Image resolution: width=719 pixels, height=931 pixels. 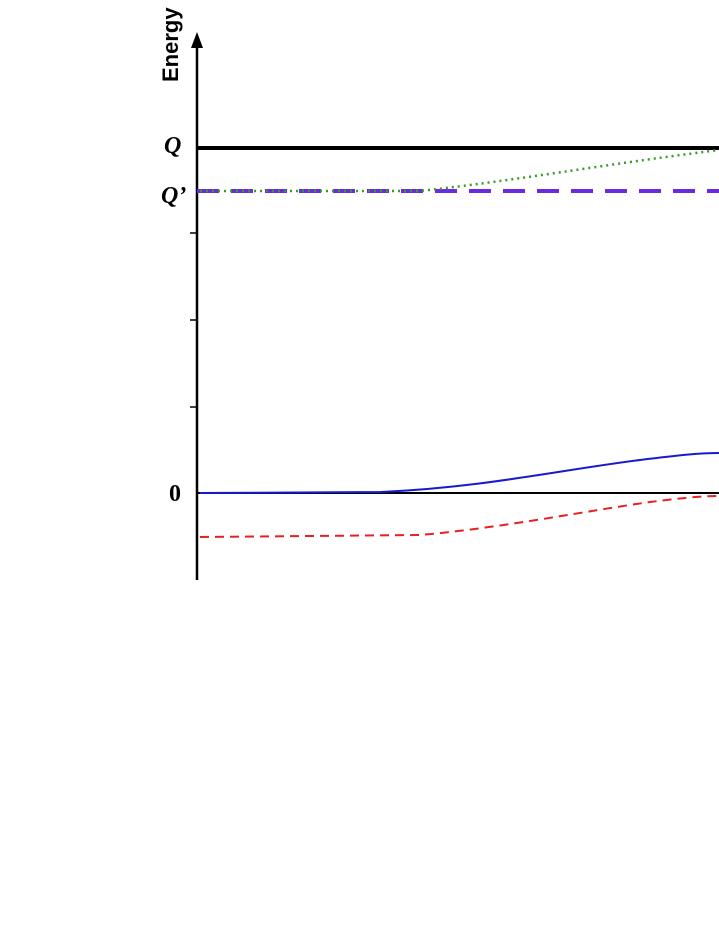 What do you see at coordinates (173, 196) in the screenshot?
I see `q-prime-label: Q’` at bounding box center [173, 196].